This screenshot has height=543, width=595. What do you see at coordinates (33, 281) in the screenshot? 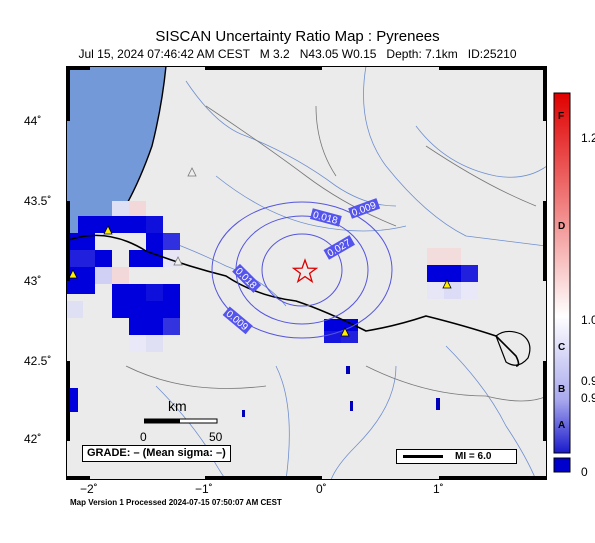
I see `lat-label-43: 43˚` at bounding box center [33, 281].